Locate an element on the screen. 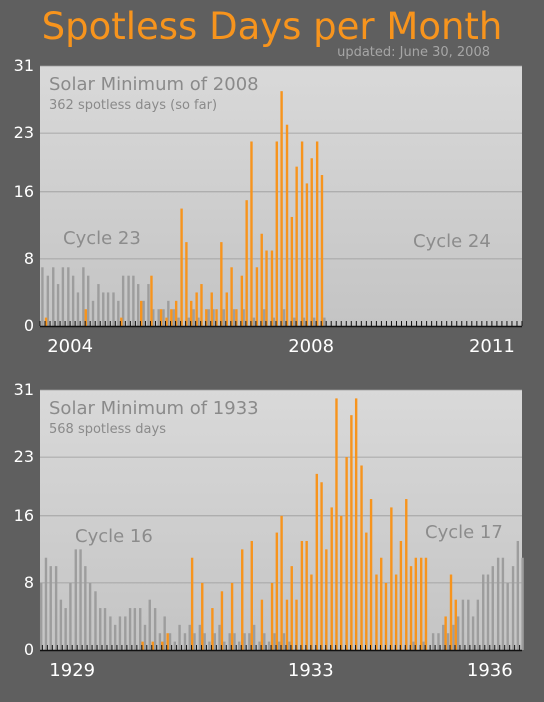 The image size is (544, 702). chart-subtitle: 362 spotless days (so far) is located at coordinates (133, 105).